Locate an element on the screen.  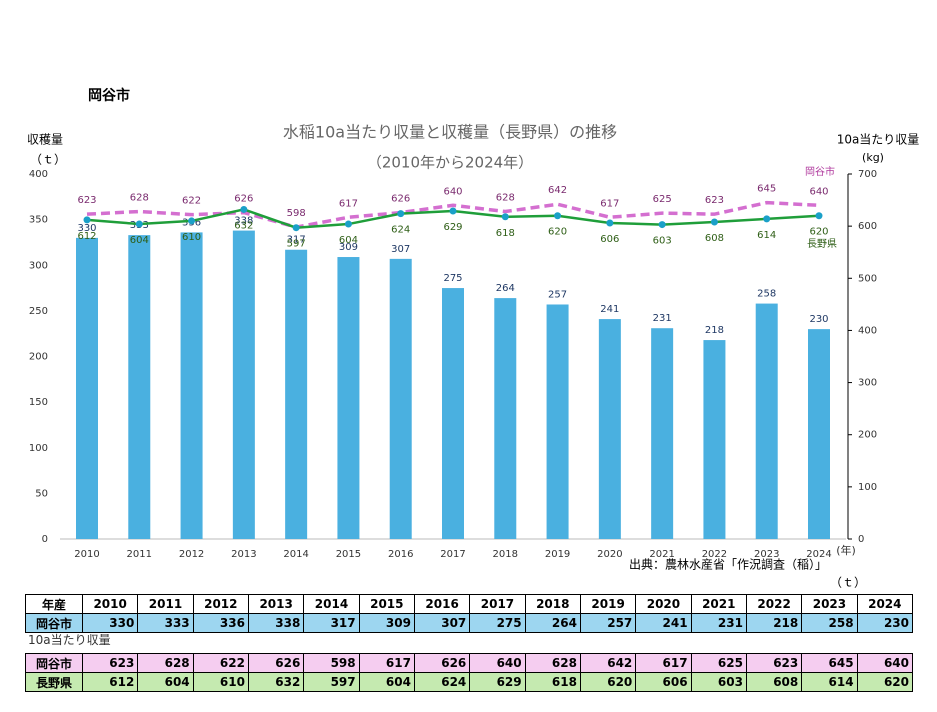
y-tick-label: 0 is located at coordinates (45, 539).